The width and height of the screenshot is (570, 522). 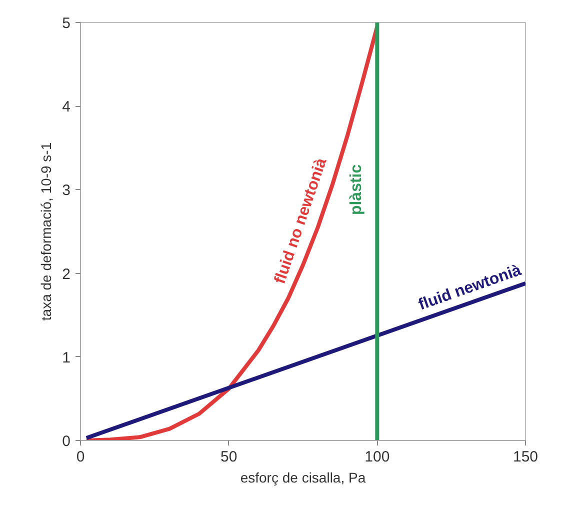 I want to click on x-tick-label: 0, so click(x=80, y=457).